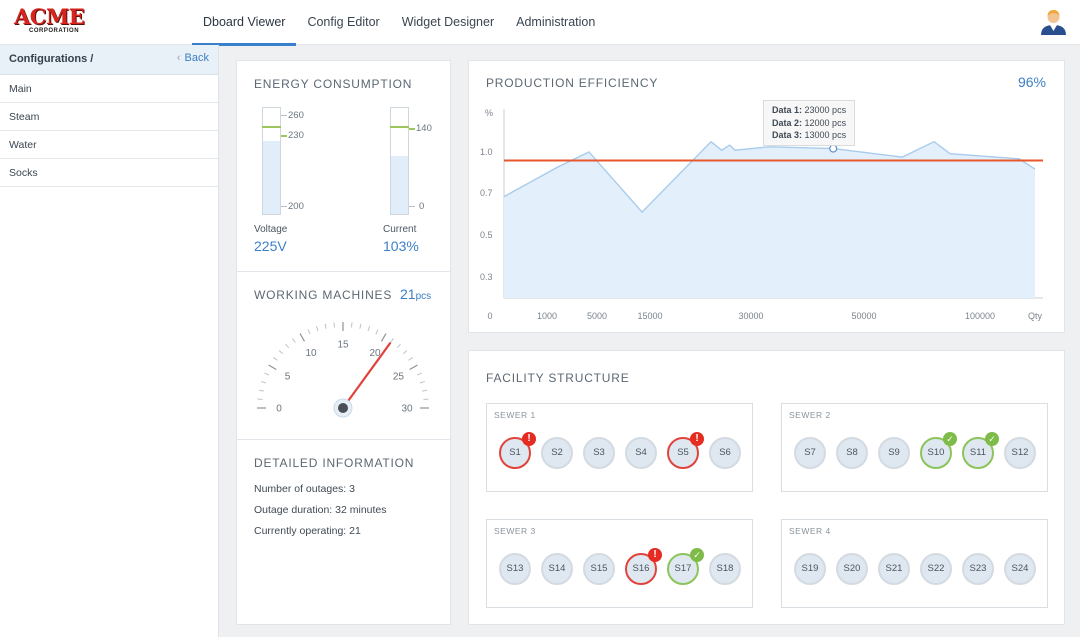  Describe the element at coordinates (193, 58) in the screenshot. I see `back-button: ‹ Back` at that location.